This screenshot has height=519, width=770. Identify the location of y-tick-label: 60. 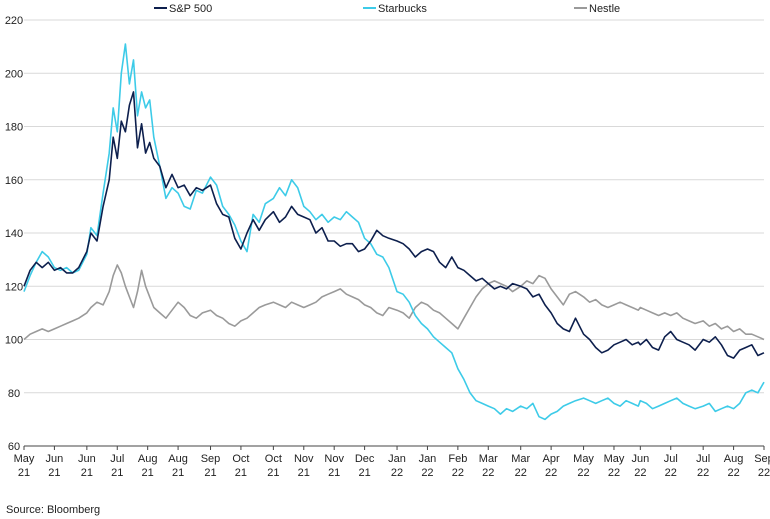
(14, 447).